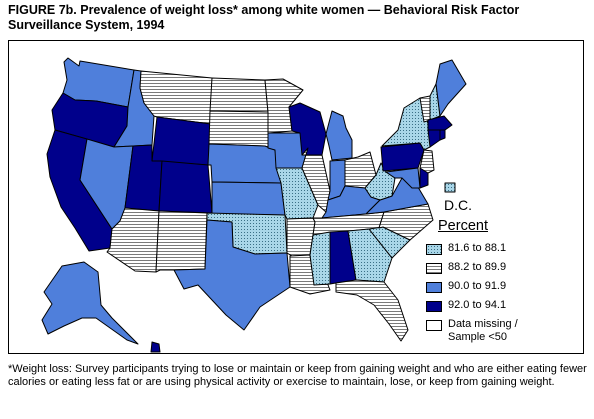 This screenshot has height=419, width=594. What do you see at coordinates (450, 187) in the screenshot?
I see `state-DC` at bounding box center [450, 187].